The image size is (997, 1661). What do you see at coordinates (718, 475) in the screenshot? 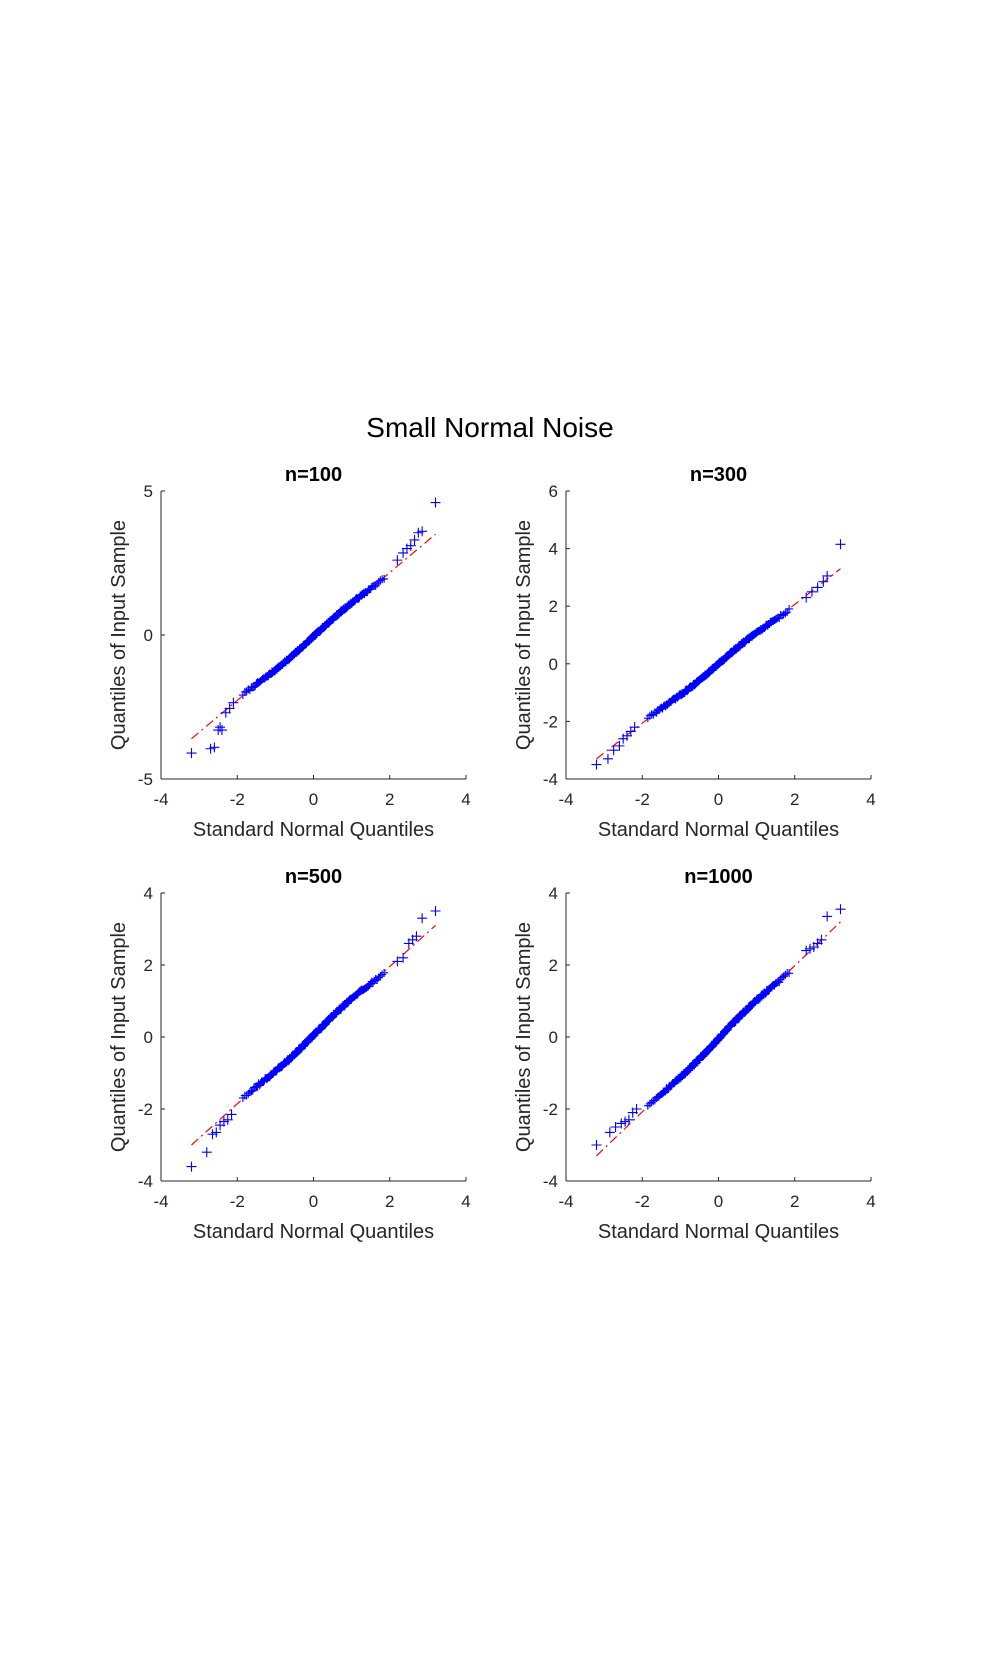
I see `panel-title: n=300` at bounding box center [718, 475].